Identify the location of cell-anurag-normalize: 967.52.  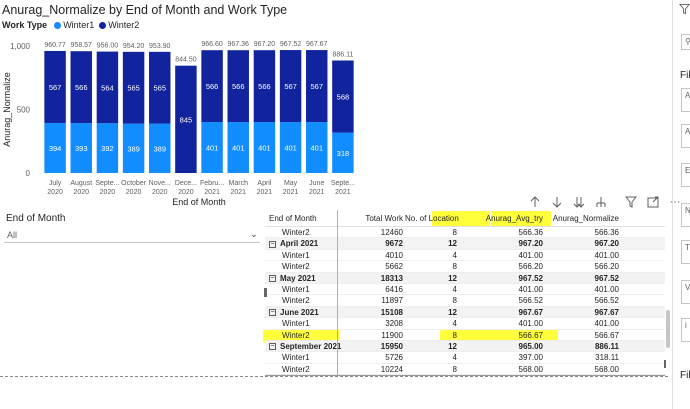
(606, 278).